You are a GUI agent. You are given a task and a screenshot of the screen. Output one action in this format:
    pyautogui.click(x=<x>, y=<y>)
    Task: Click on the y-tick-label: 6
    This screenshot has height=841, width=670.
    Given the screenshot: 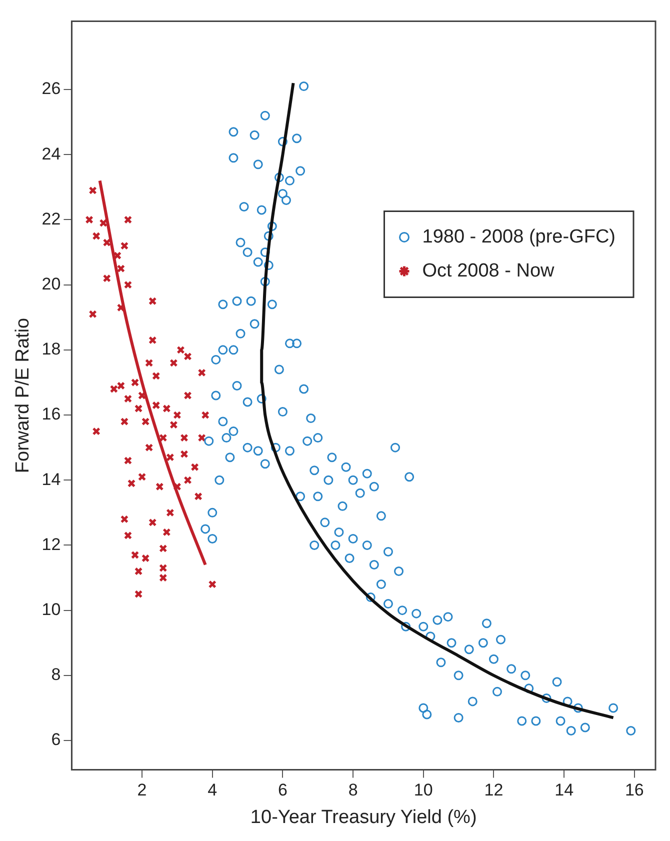 What is the action you would take?
    pyautogui.click(x=56, y=740)
    